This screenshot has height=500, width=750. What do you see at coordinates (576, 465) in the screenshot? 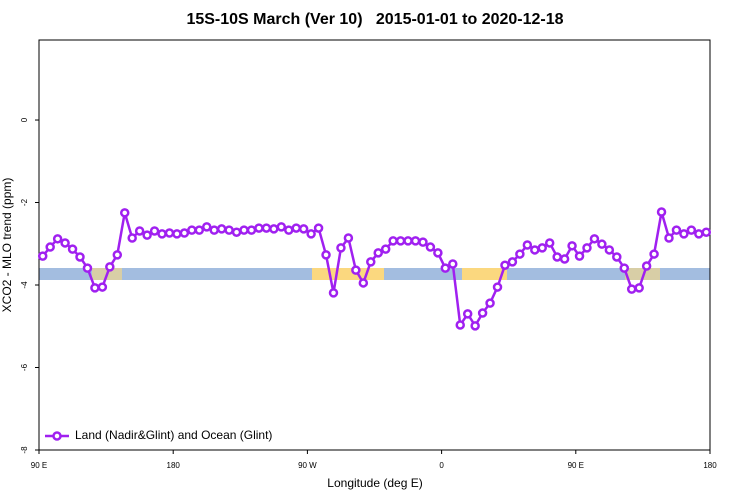
I see `x-tick-label: 90 E` at bounding box center [576, 465].